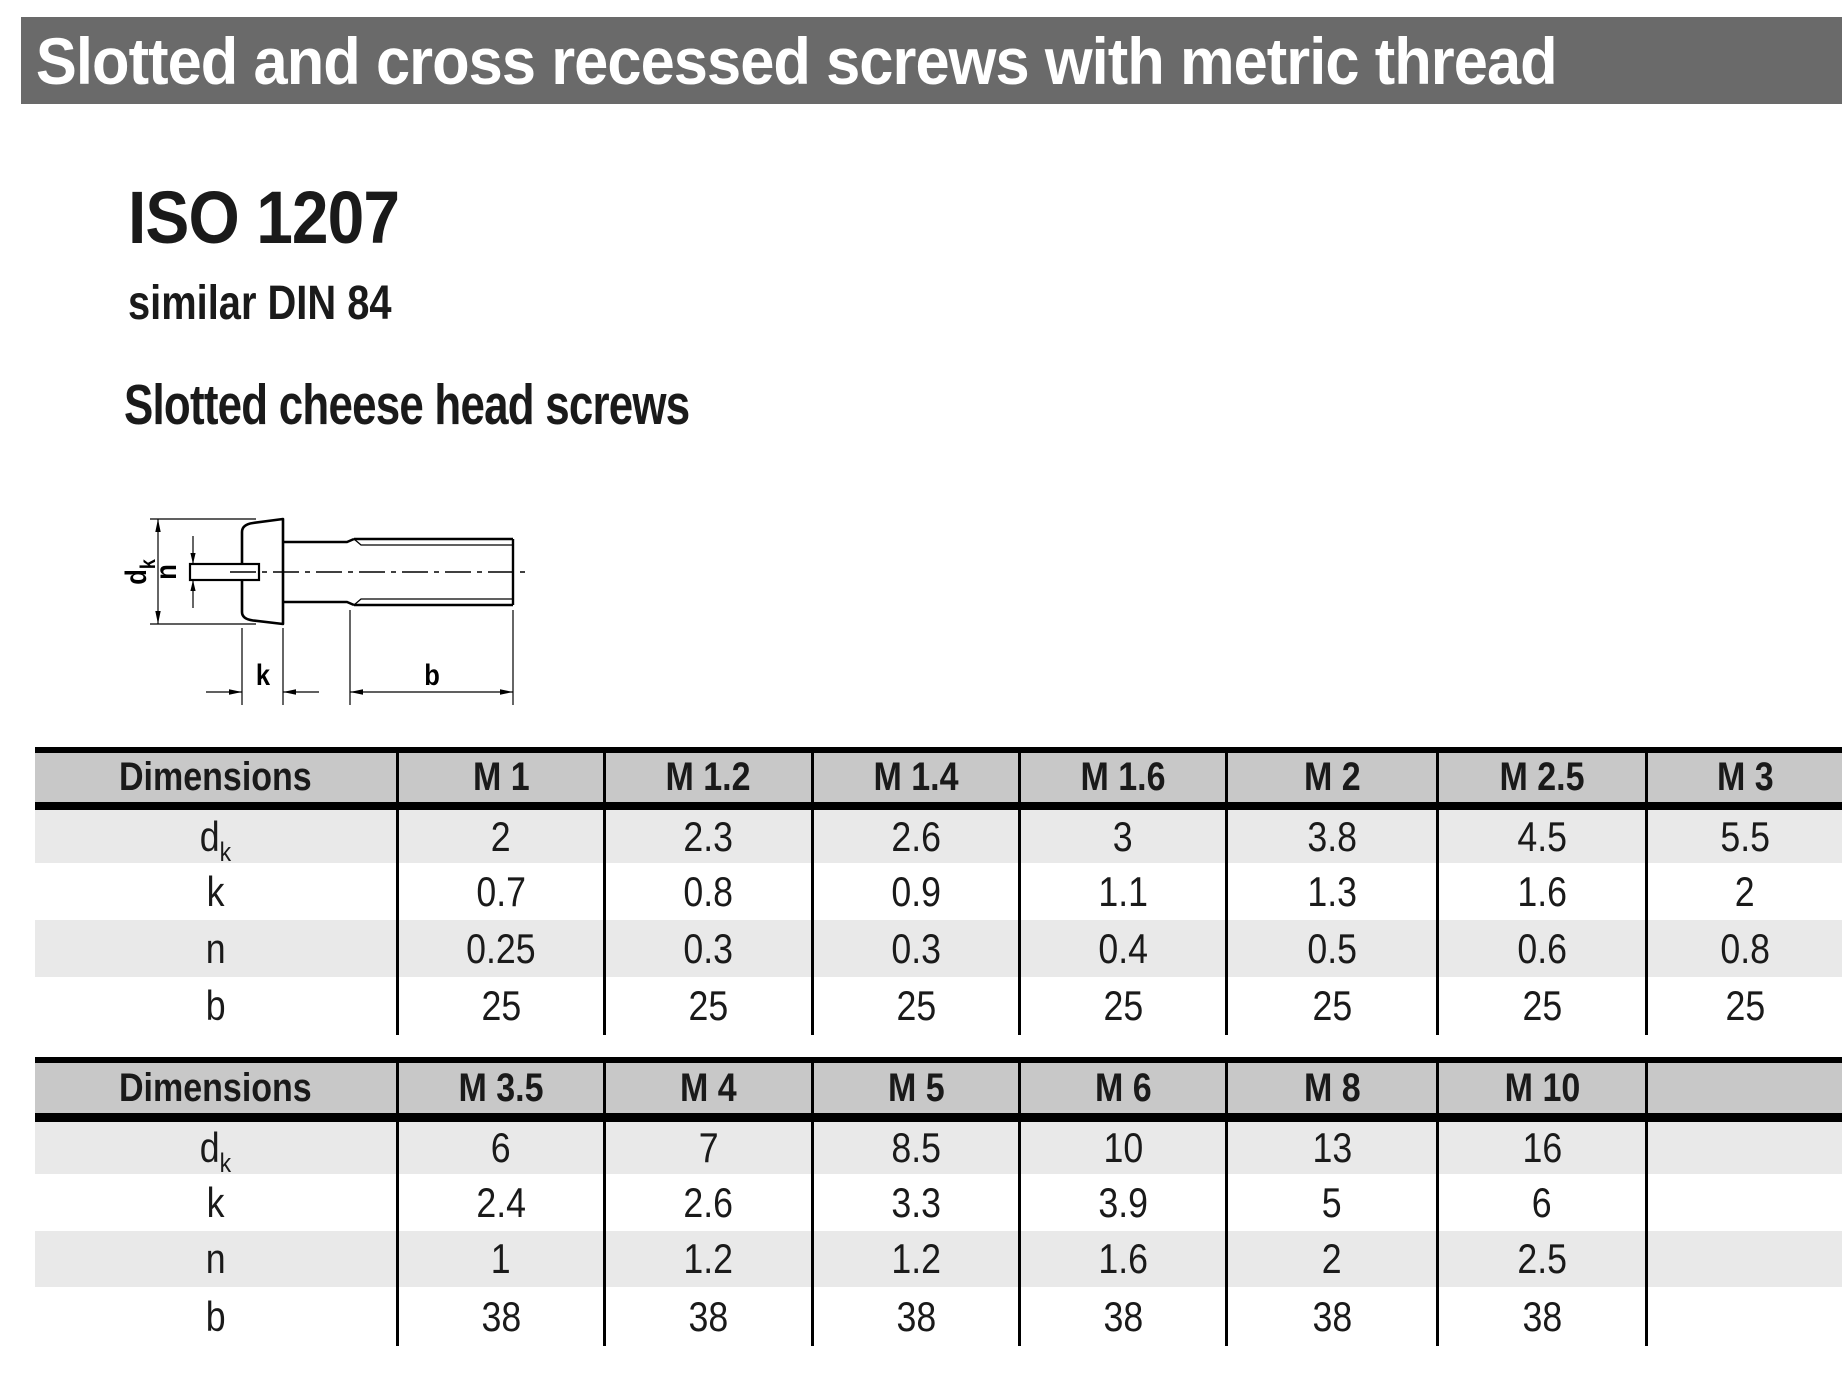 The image size is (1842, 1378). What do you see at coordinates (264, 217) in the screenshot?
I see `standard-title: ISO 1207` at bounding box center [264, 217].